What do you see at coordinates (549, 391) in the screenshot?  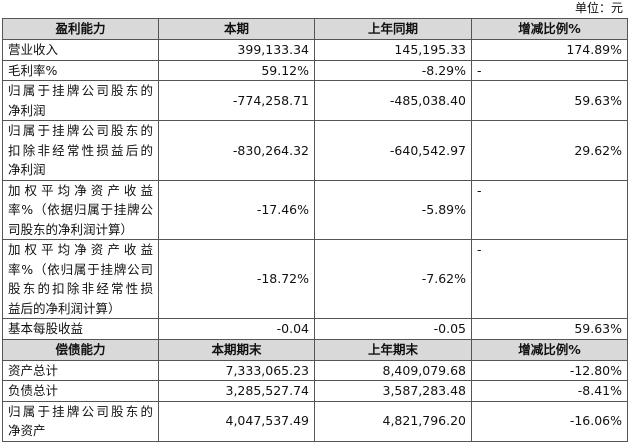 I see `change-value: -8.41%` at bounding box center [549, 391].